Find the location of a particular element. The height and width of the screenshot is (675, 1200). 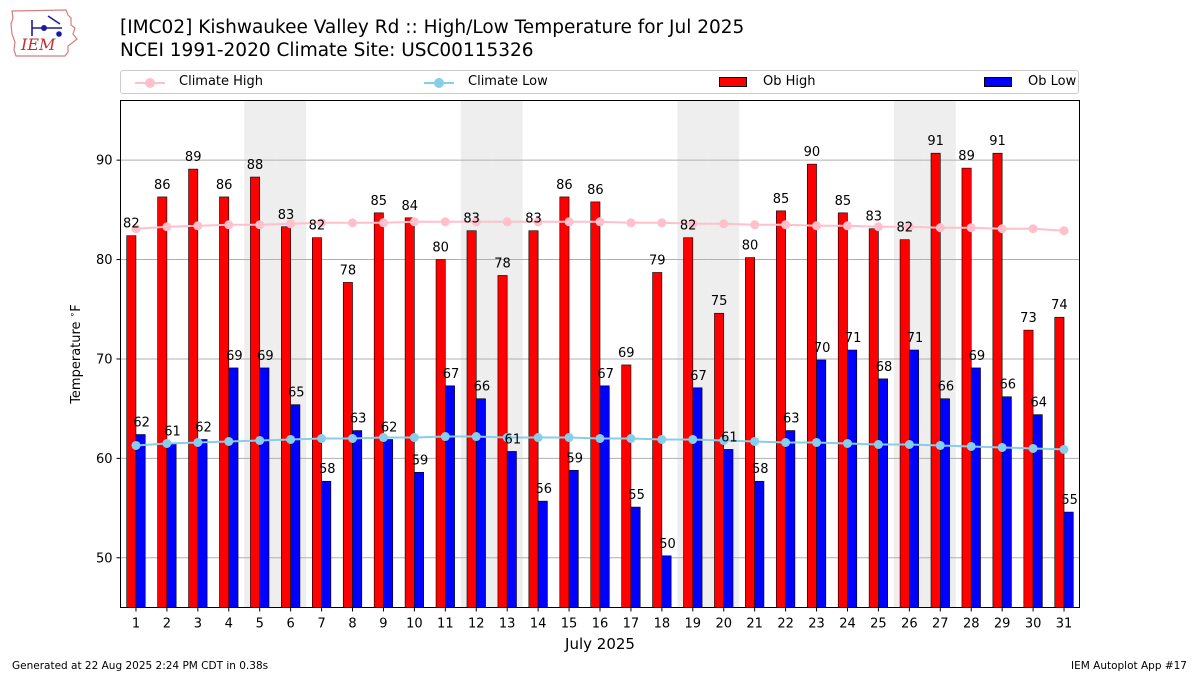

x-tick-label: 30 is located at coordinates (1033, 624).